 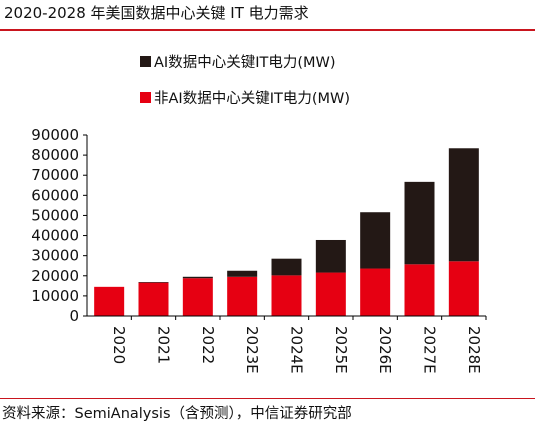 What do you see at coordinates (297, 350) in the screenshot?
I see `x-tick-label: 2024E` at bounding box center [297, 350].